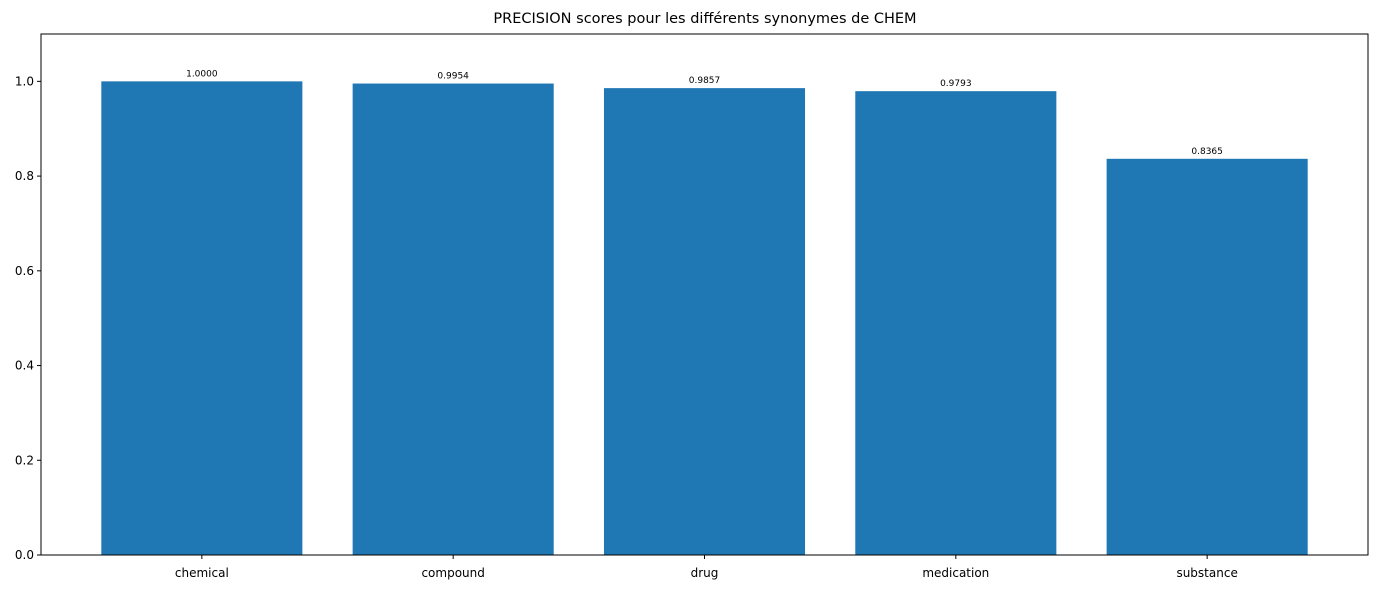 This screenshot has height=589, width=1389. What do you see at coordinates (24, 271) in the screenshot?
I see `y-tick-label: 0.6` at bounding box center [24, 271].